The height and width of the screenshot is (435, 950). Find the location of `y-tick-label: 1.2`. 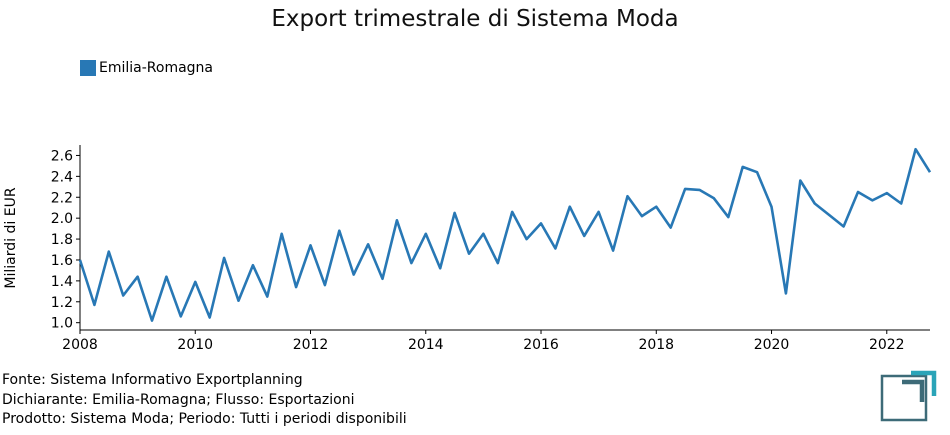

y-tick-label: 1.2 is located at coordinates (62, 303).